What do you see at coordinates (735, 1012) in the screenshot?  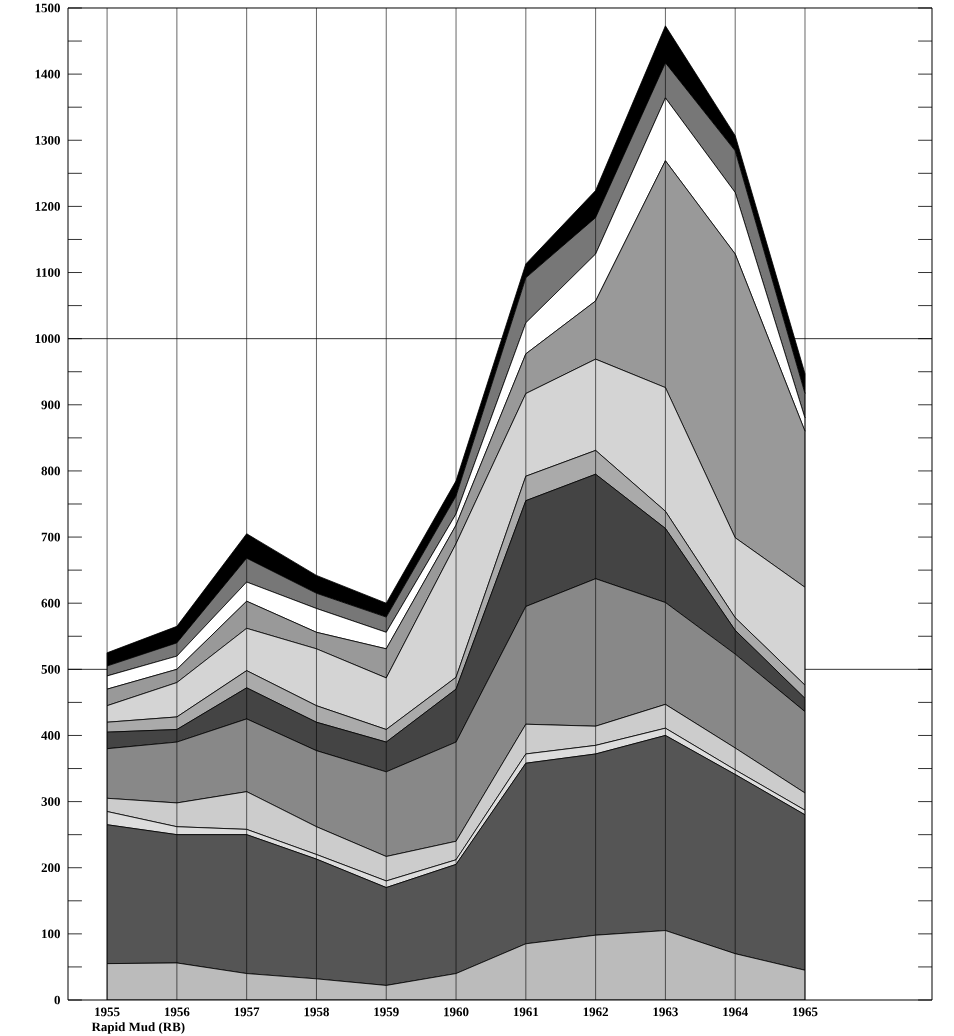 I see `x-tick-label: 1964` at bounding box center [735, 1012].